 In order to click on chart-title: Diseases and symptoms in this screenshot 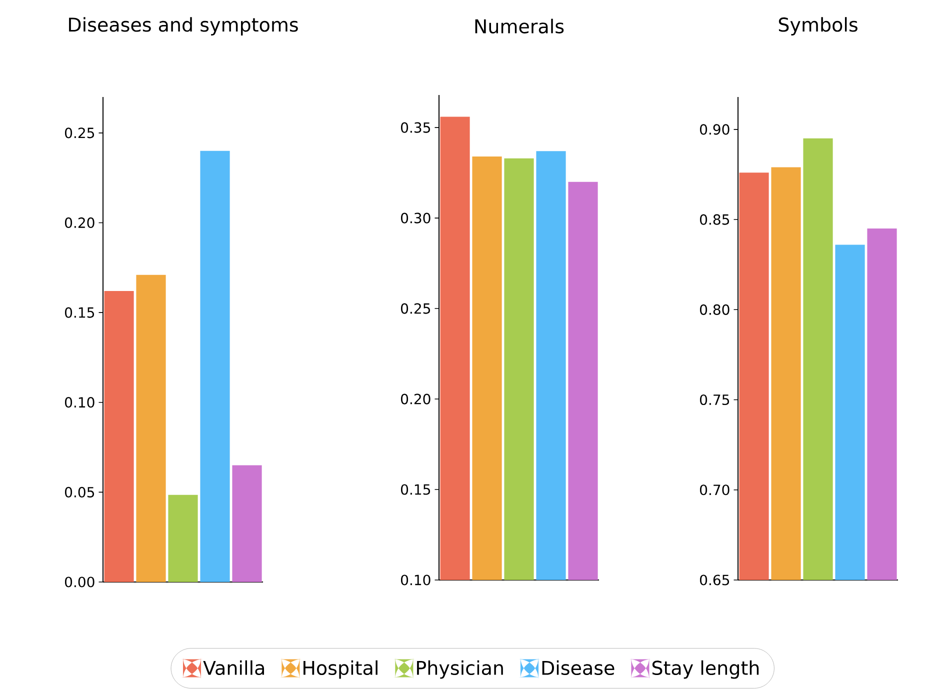, I will do `click(183, 26)`.